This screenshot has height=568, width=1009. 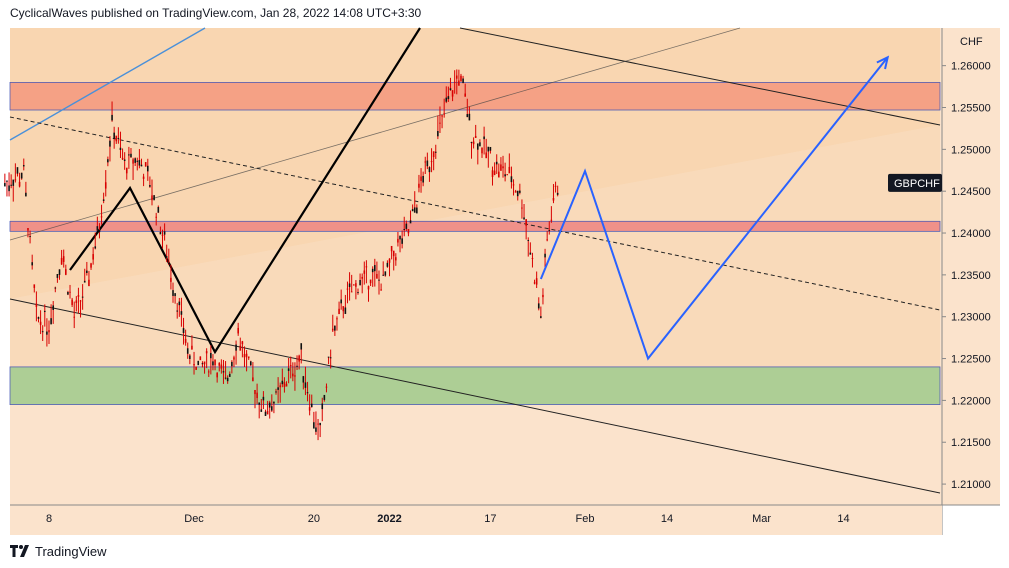 I want to click on x-tick-label: 8, so click(x=49, y=519).